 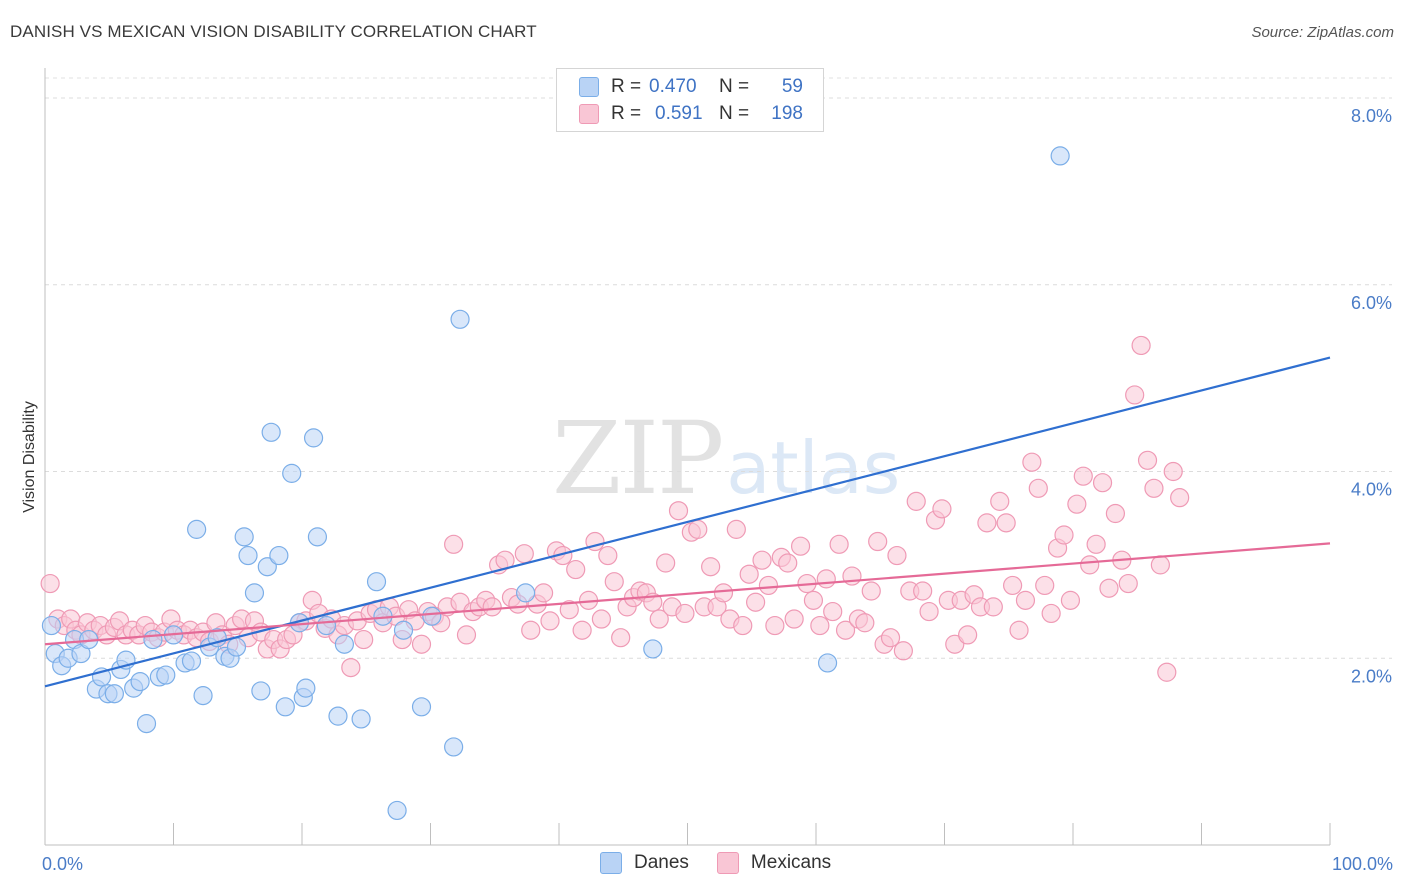 What do you see at coordinates (1371, 490) in the screenshot?
I see `y-tick-label: 4.0%` at bounding box center [1371, 490].